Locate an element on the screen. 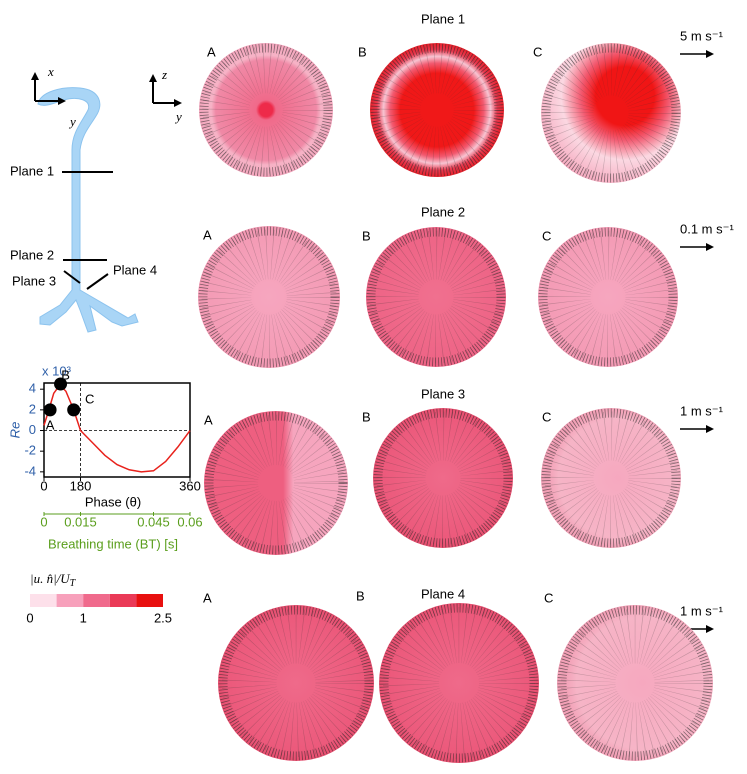 This screenshot has width=747, height=774. colorbar-label: |u. n̂|/UT is located at coordinates (53, 580).